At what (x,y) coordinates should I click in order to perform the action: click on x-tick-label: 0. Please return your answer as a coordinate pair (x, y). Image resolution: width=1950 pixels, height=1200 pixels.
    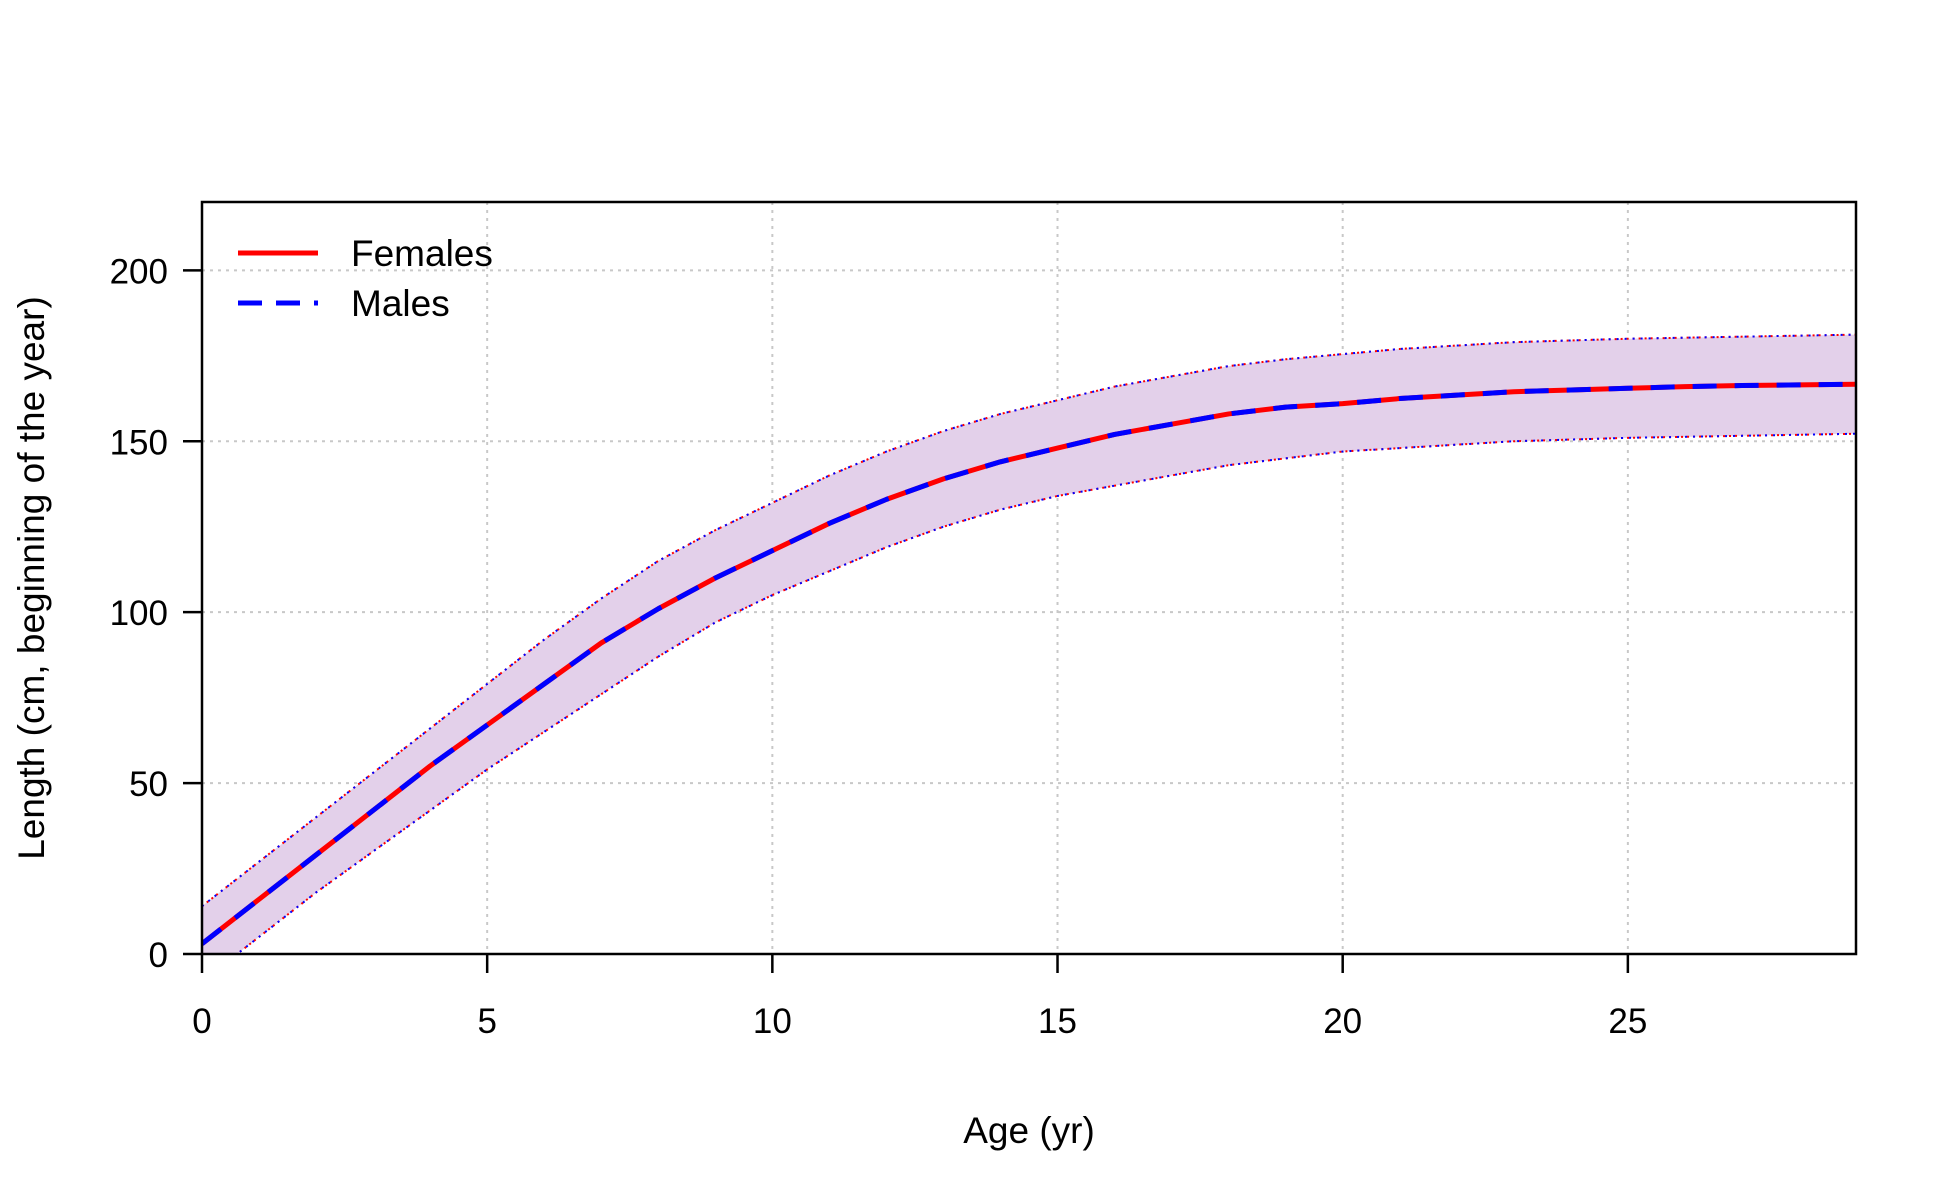
    Looking at the image, I should click on (201, 1021).